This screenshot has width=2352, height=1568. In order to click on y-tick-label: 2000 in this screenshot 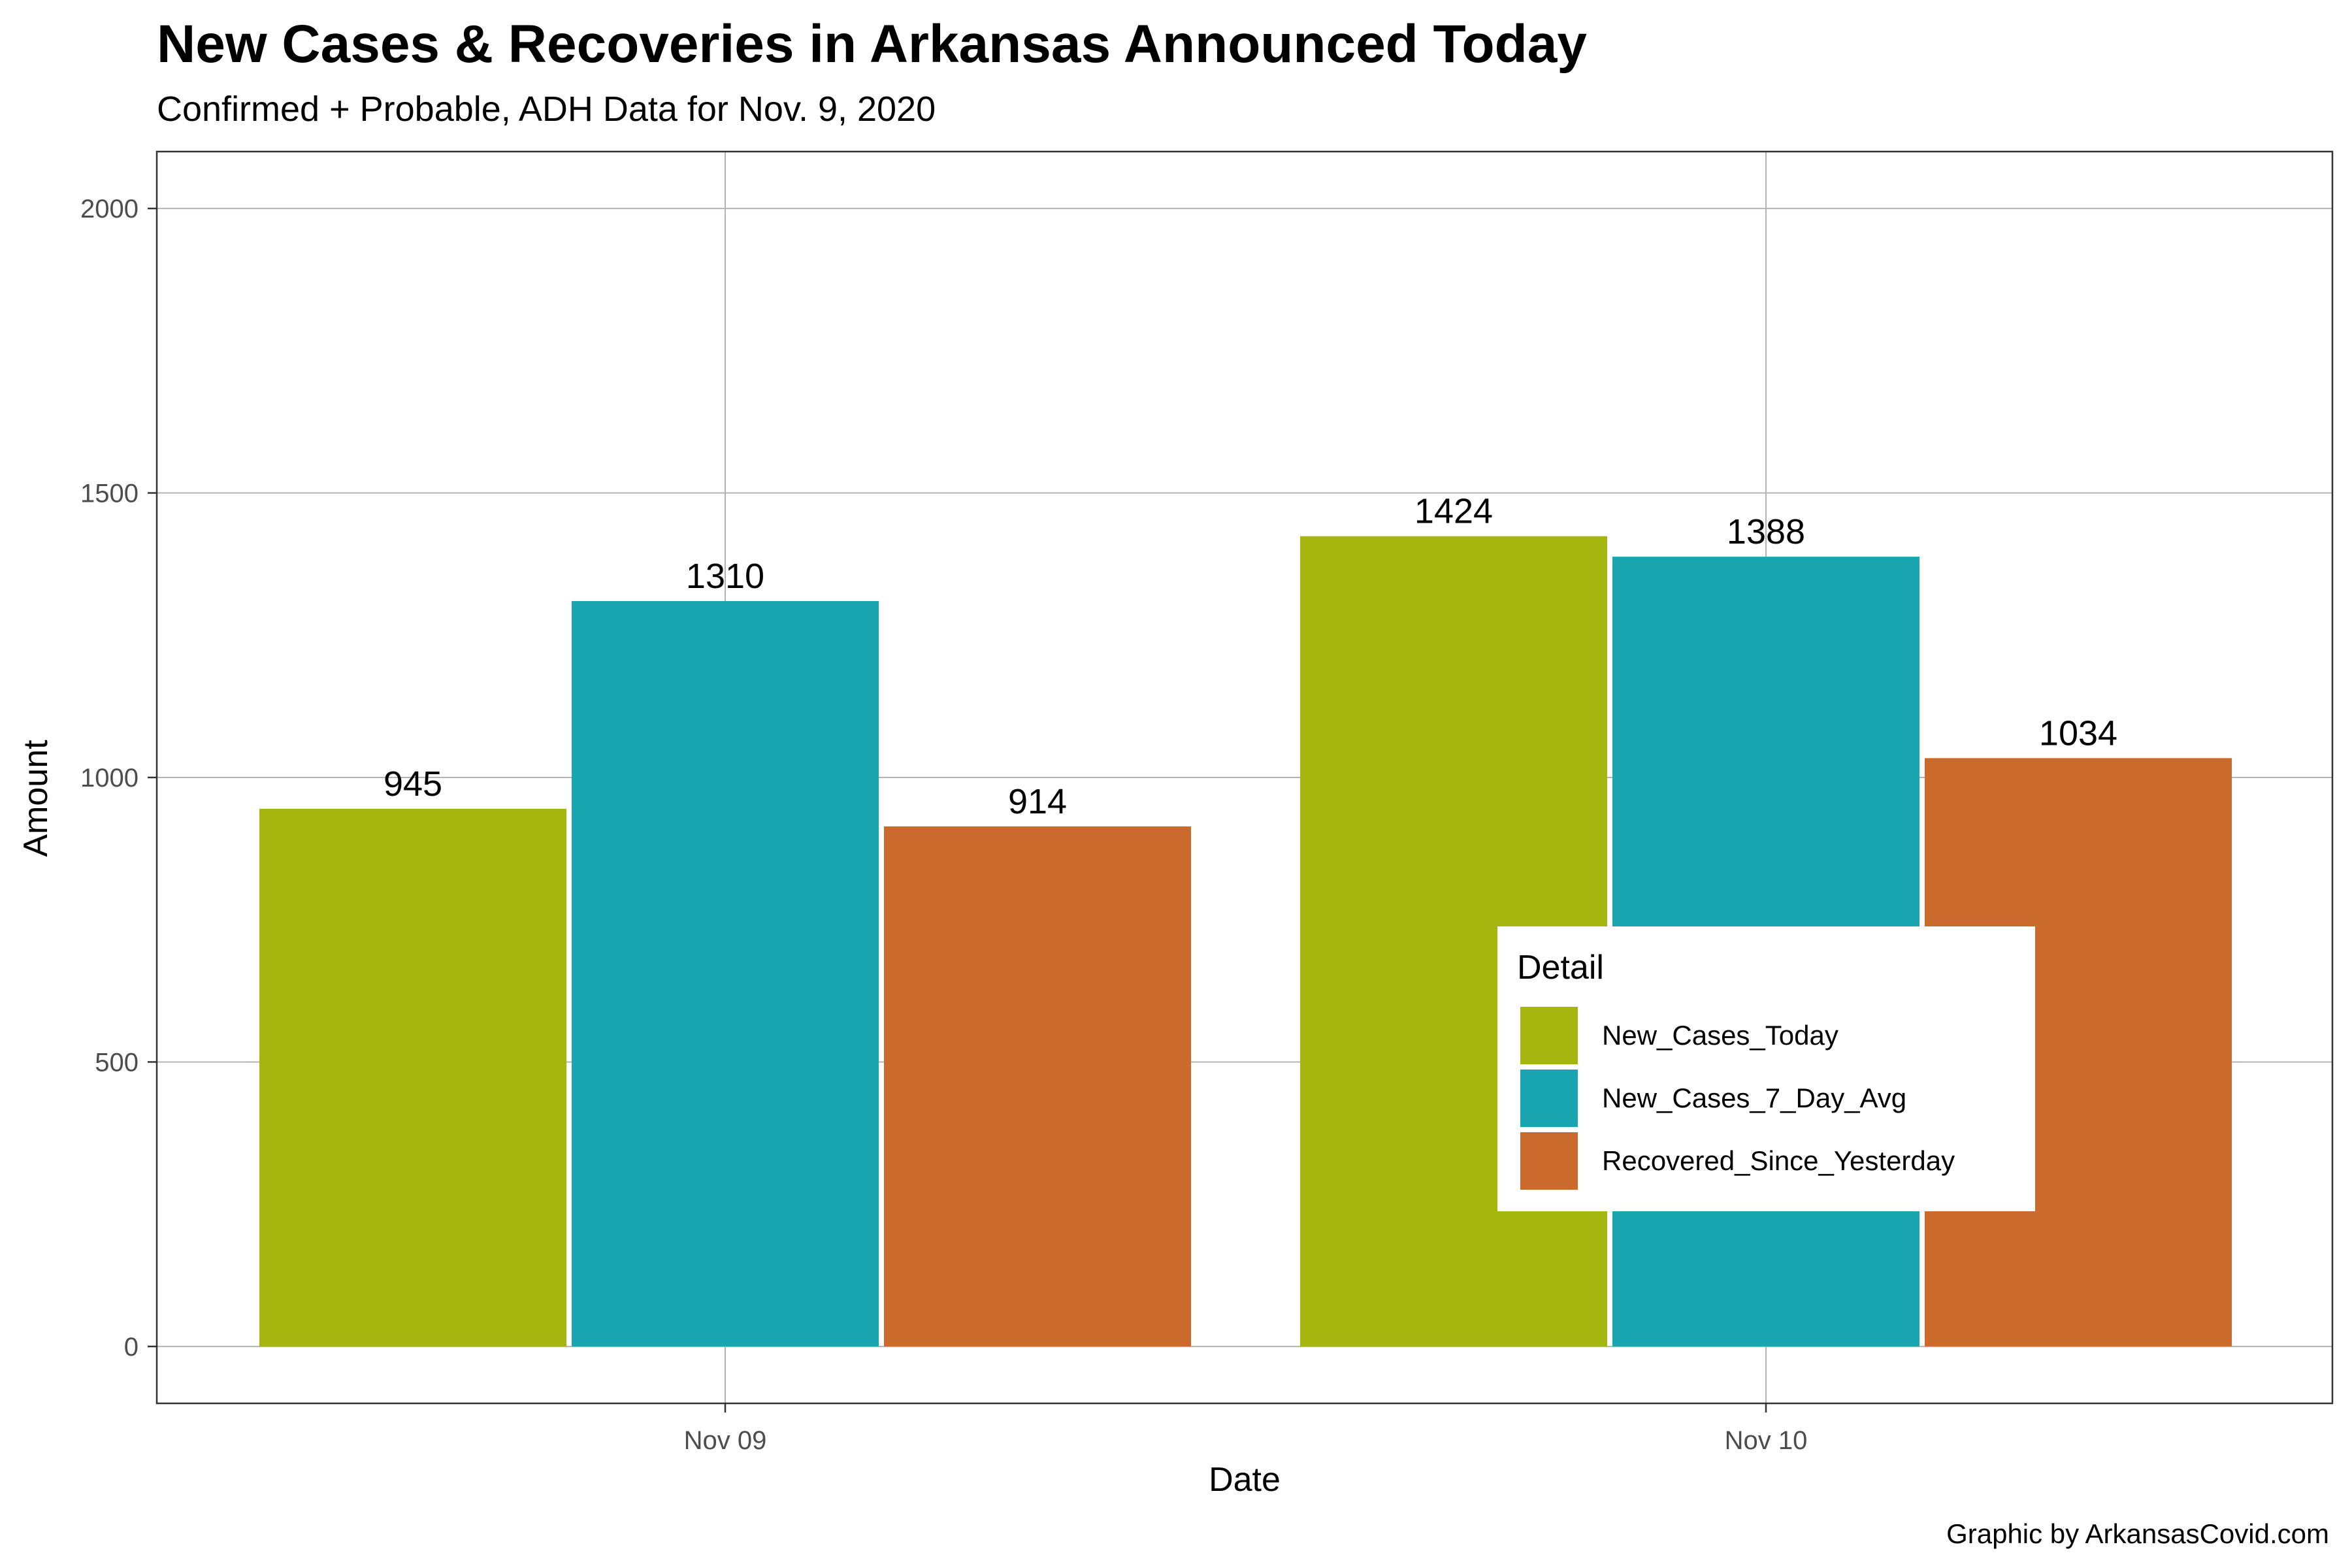, I will do `click(109, 209)`.